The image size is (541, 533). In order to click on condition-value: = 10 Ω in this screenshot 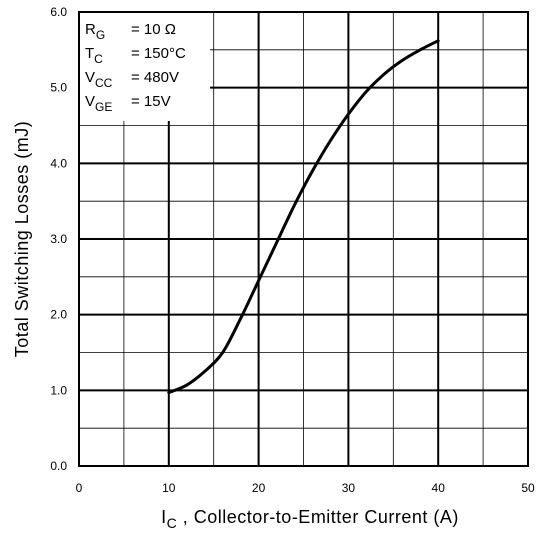, I will do `click(153, 29)`.